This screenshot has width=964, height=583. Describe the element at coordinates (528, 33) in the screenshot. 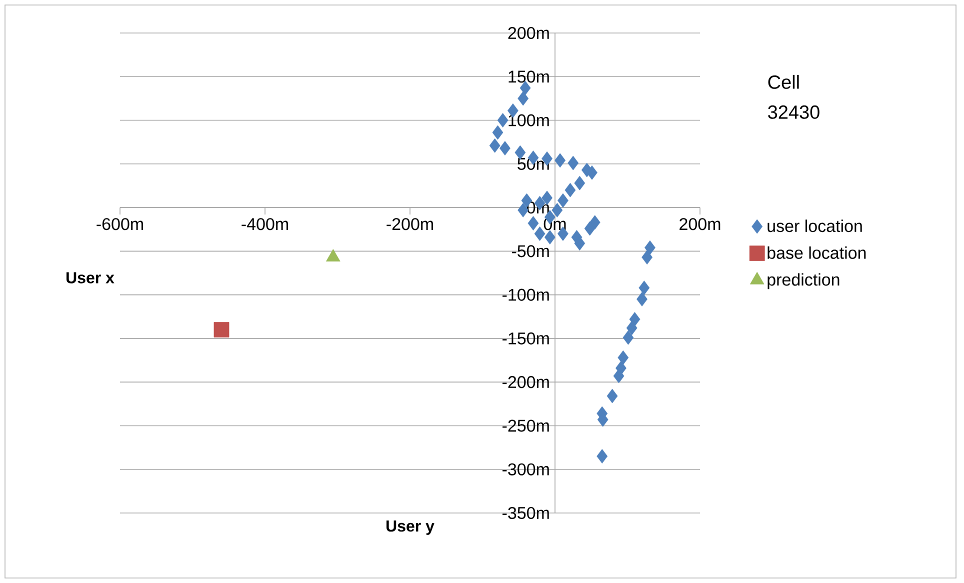

I see `y-tick-label: 200m` at that location.